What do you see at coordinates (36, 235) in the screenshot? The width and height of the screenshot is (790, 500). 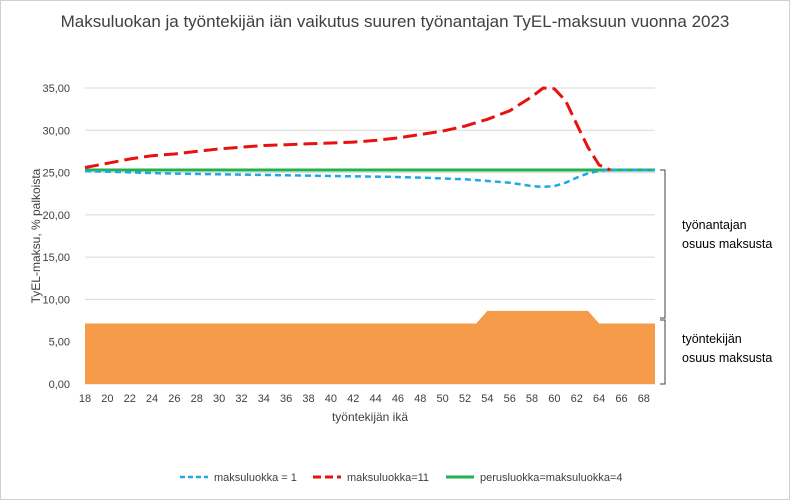 I see `y-axis-label: TyEL-maksu, % palkoista` at bounding box center [36, 235].